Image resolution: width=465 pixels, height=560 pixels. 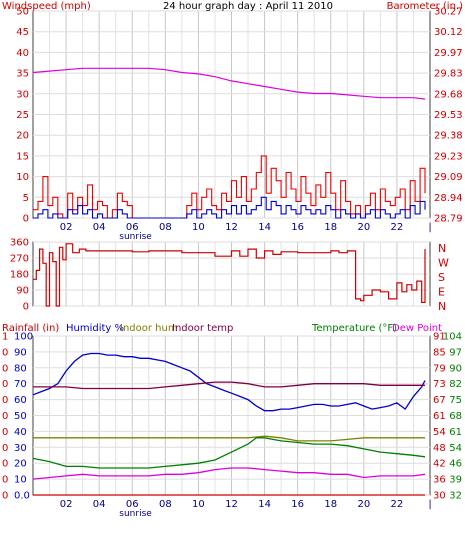 What do you see at coordinates (452, 337) in the screenshot?
I see `temperature-tick-label: 104` at bounding box center [452, 337].